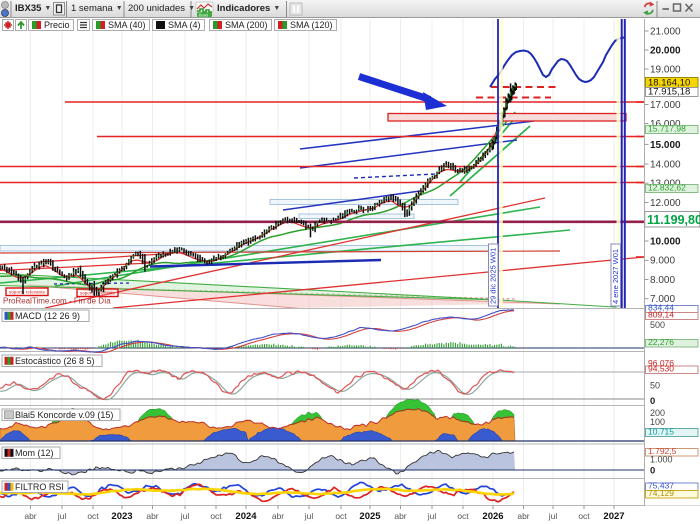  I want to click on svg-text: 10.000, so click(665, 241).